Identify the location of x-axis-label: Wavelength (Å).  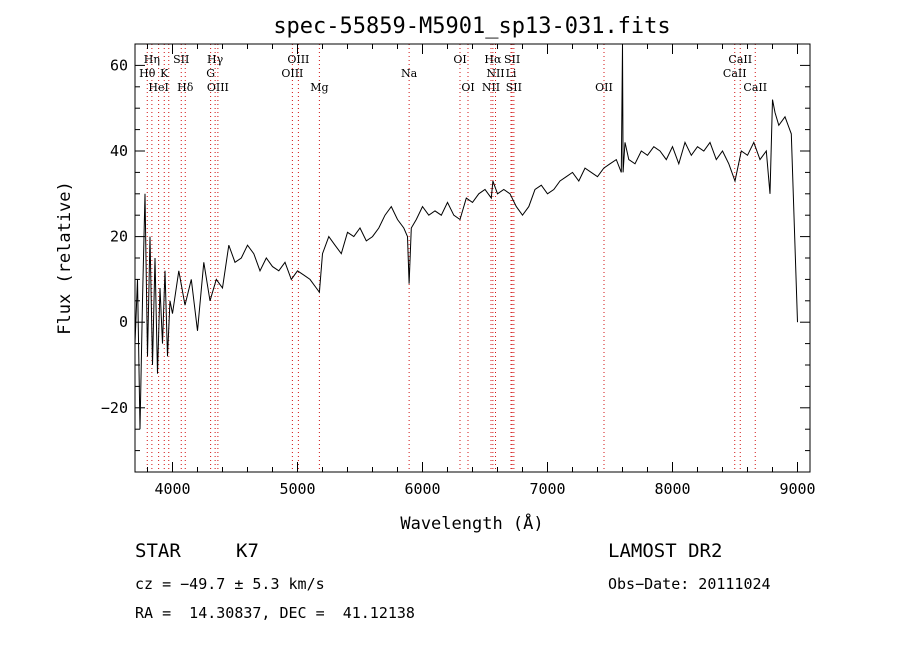
(471, 523).